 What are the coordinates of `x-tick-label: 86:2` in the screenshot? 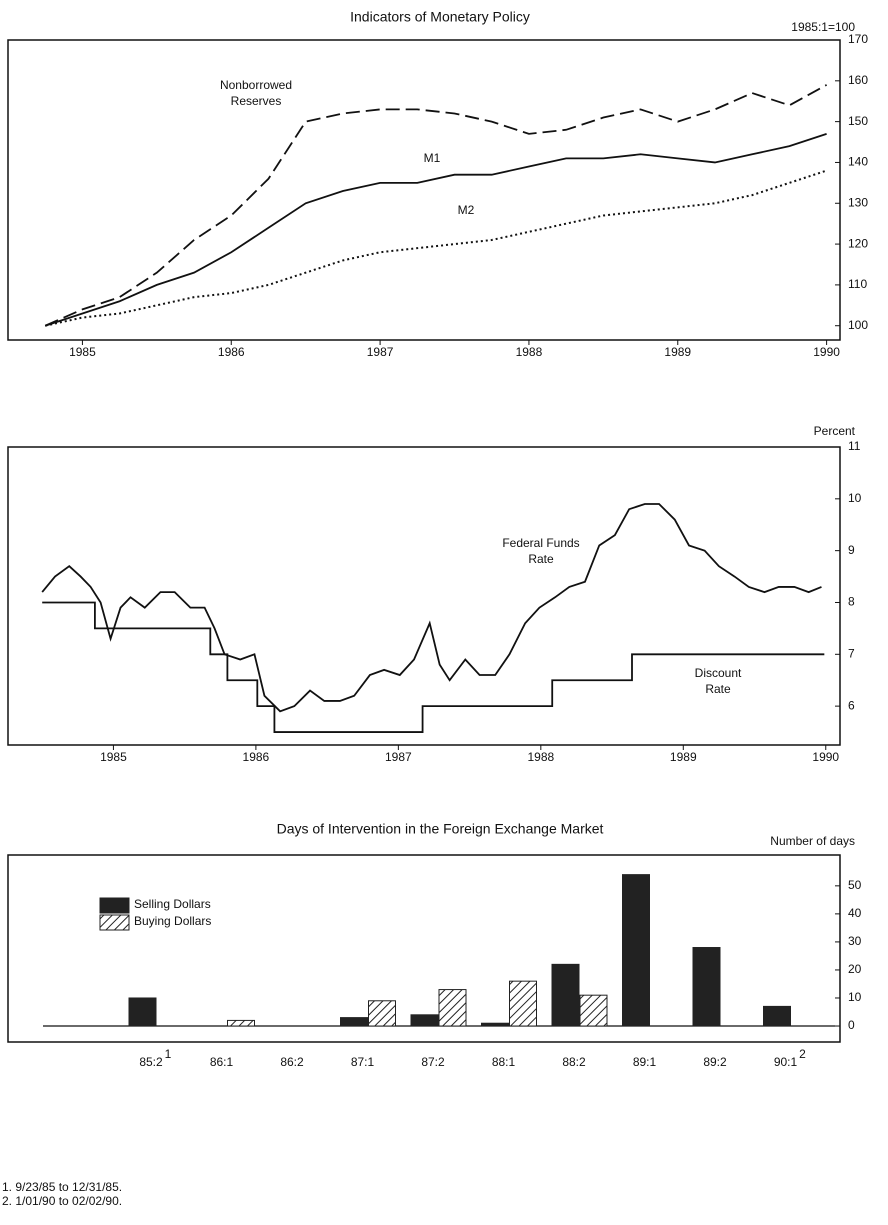 It's located at (292, 1062).